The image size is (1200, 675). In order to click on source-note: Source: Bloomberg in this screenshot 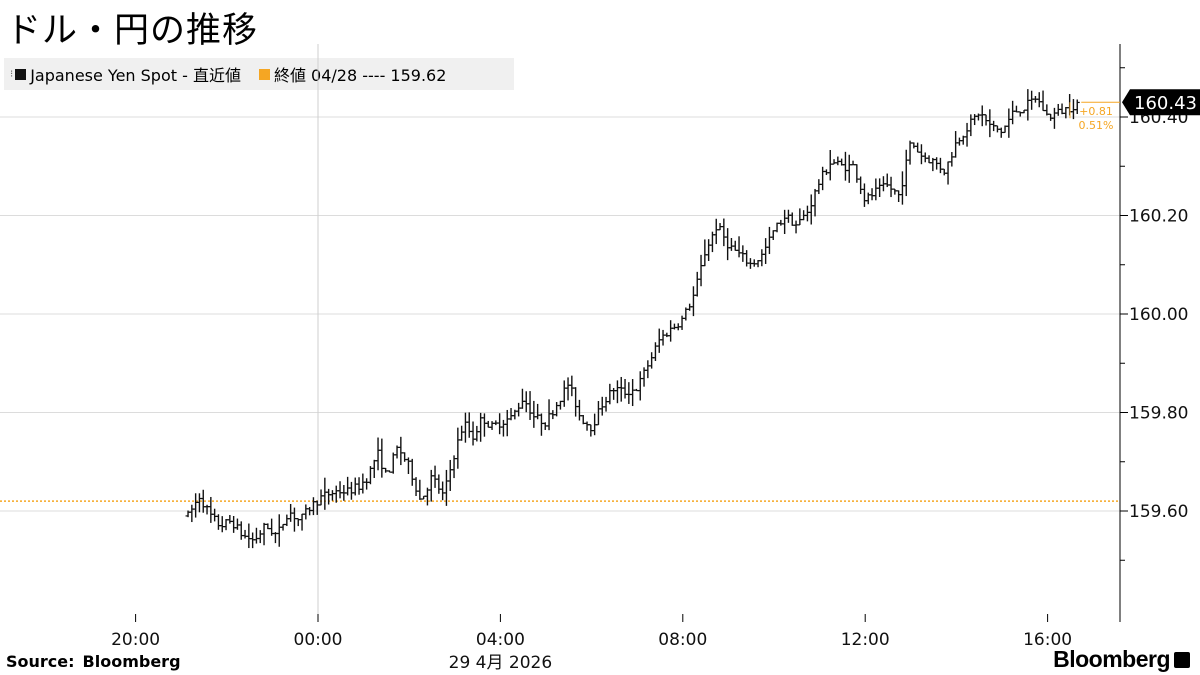, I will do `click(93, 661)`.